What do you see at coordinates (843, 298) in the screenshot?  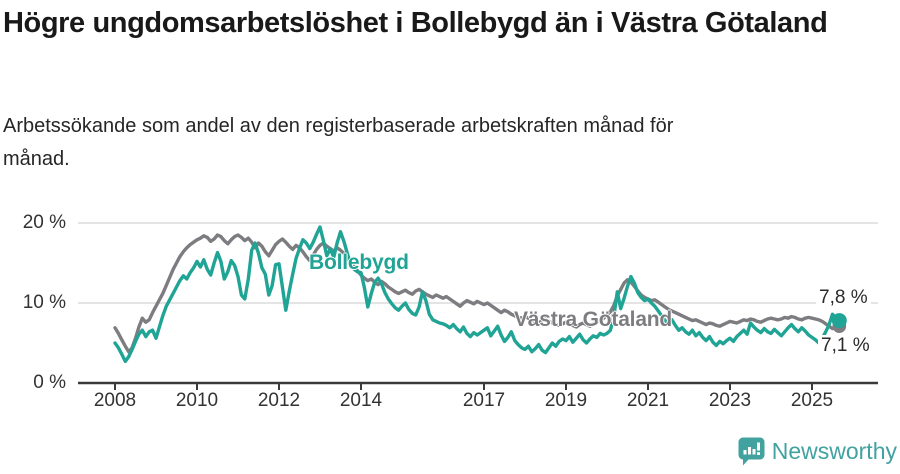 I see `end-value-label-bollebygd: 7,8 %` at bounding box center [843, 298].